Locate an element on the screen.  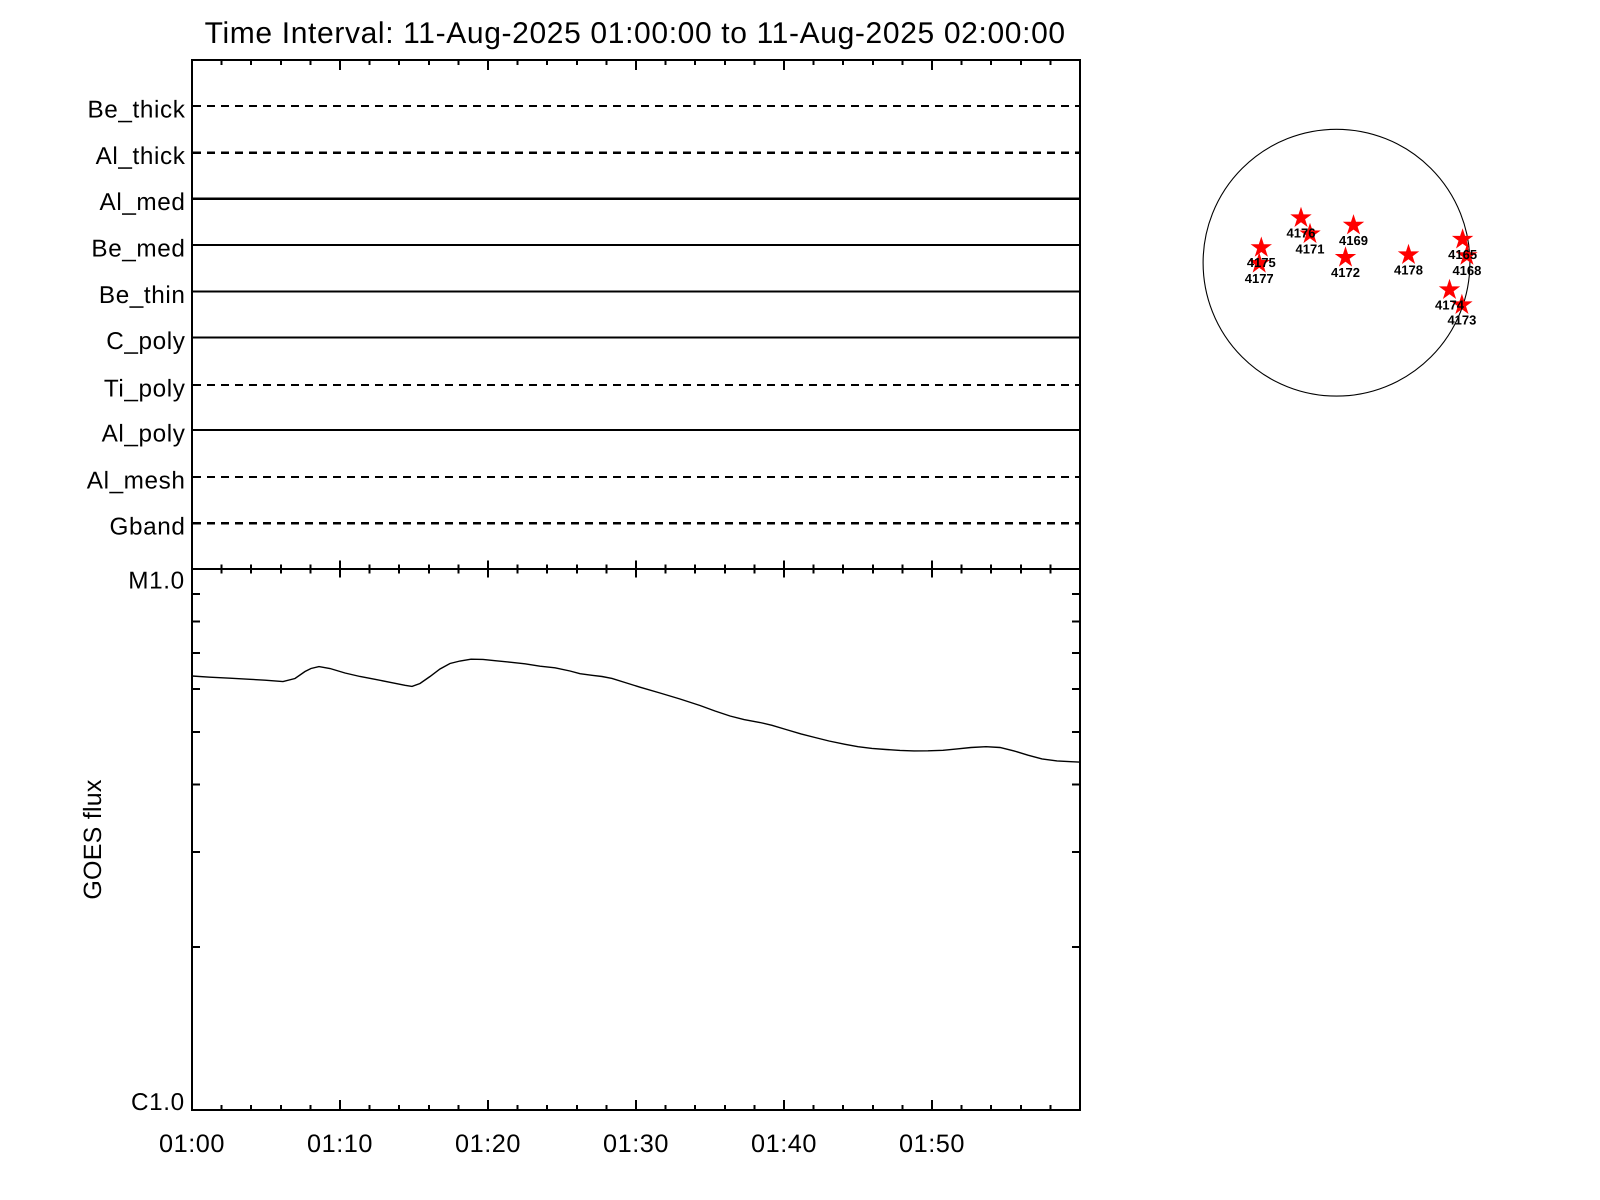
svg-text: 01:20 is located at coordinates (488, 1144).